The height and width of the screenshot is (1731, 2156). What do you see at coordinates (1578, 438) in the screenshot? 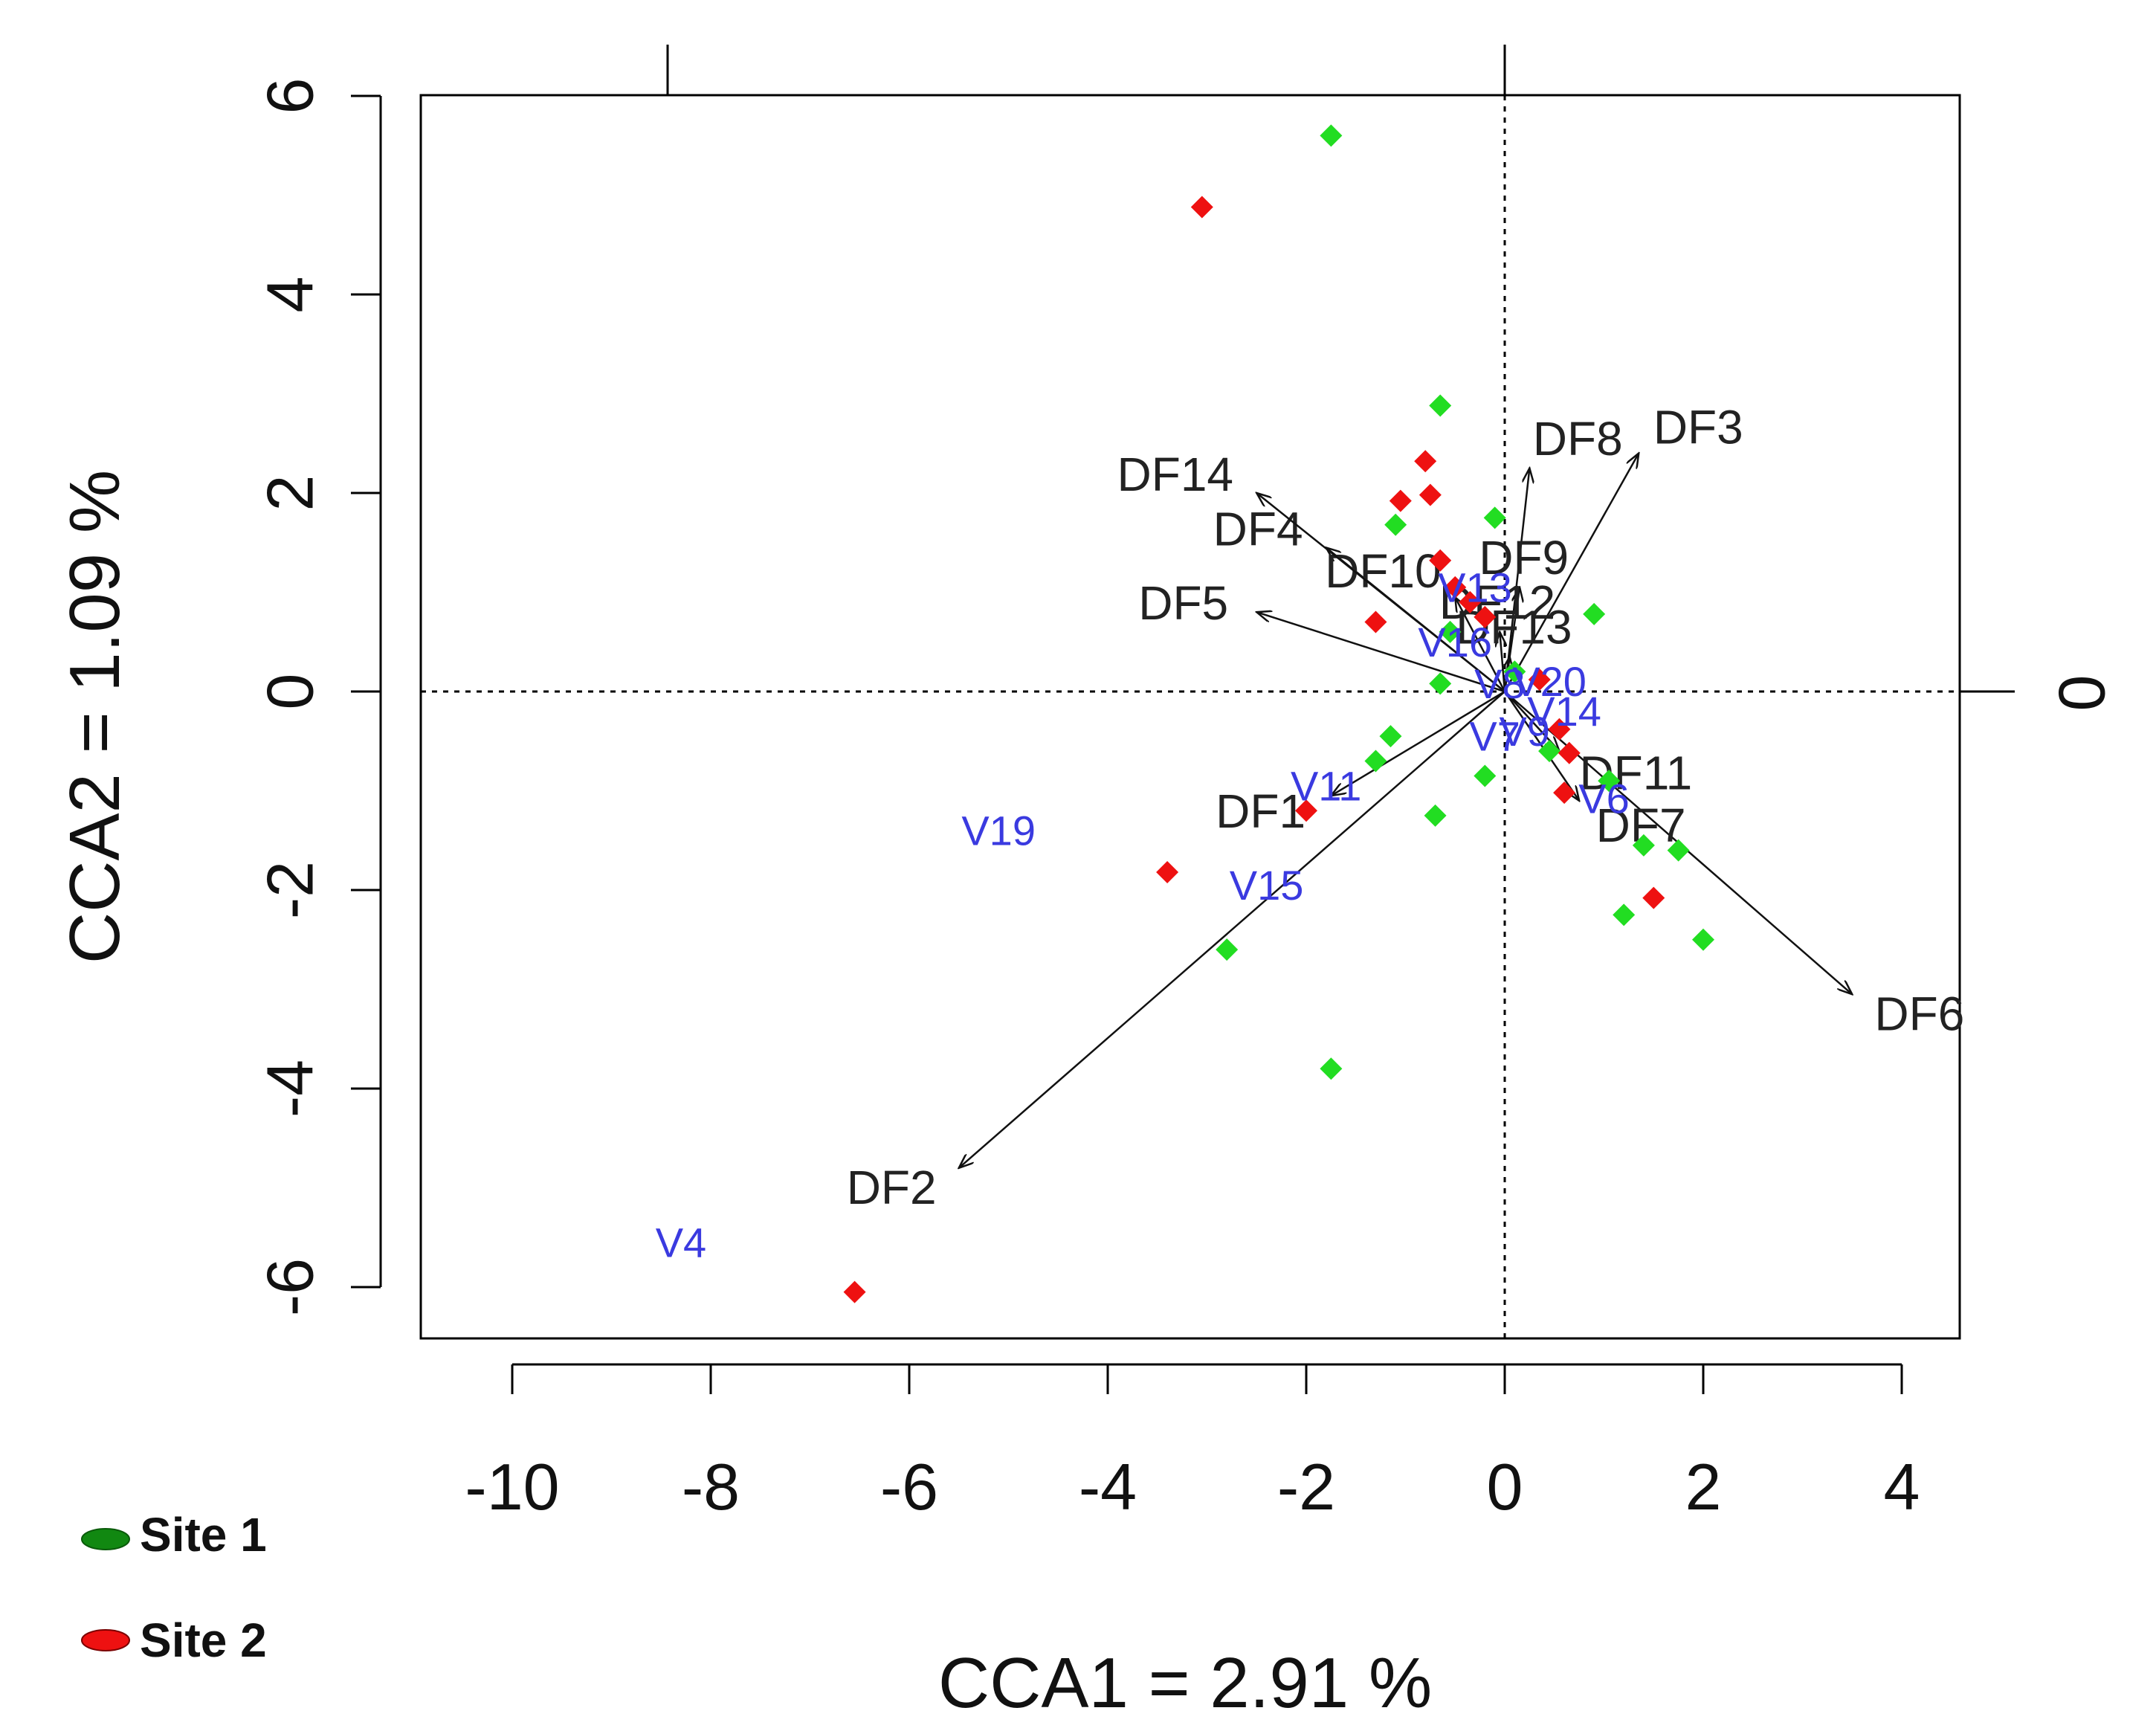
I see `vector-label: DF8` at bounding box center [1578, 438].